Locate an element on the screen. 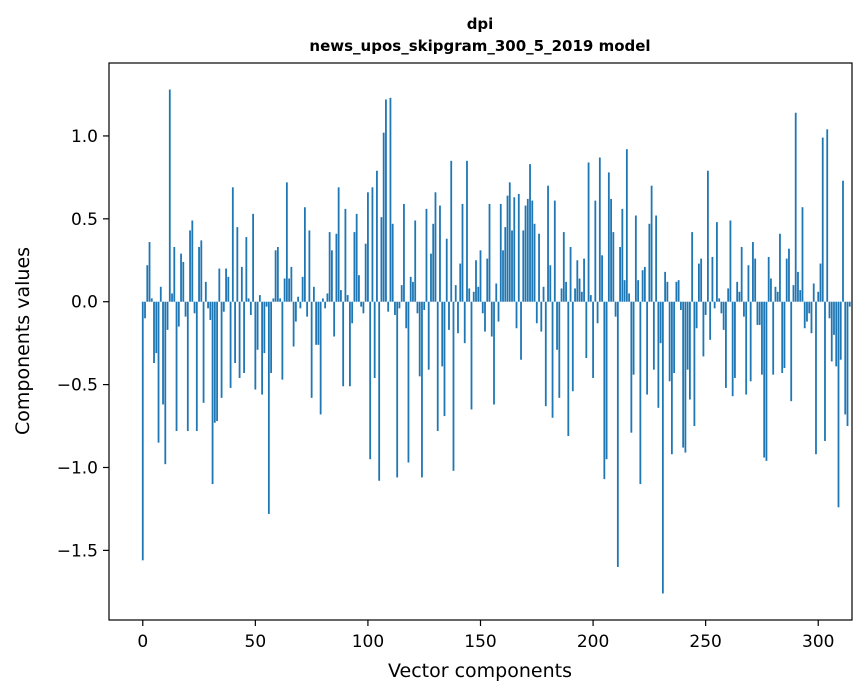  x-tick-label: 0 is located at coordinates (142, 642).